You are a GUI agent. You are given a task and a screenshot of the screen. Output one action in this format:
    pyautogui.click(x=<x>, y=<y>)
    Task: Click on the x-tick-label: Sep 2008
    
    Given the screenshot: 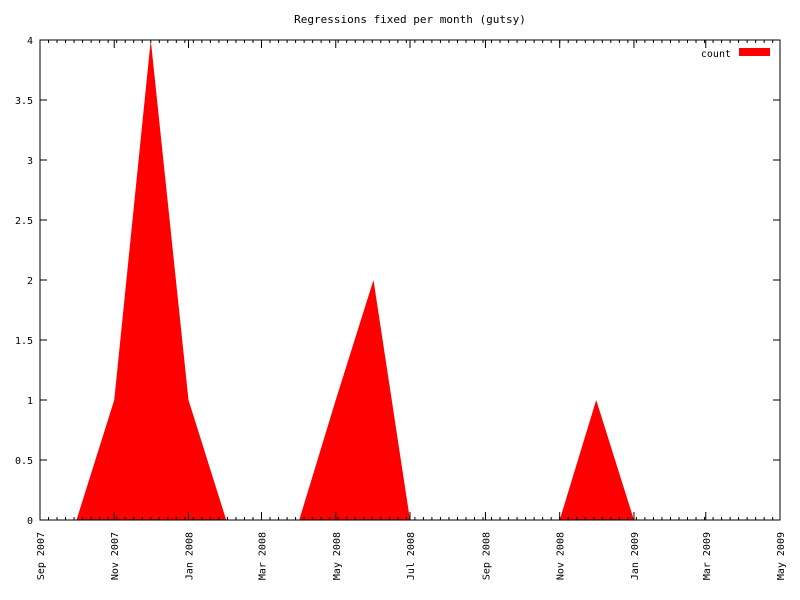 What is the action you would take?
    pyautogui.click(x=486, y=556)
    